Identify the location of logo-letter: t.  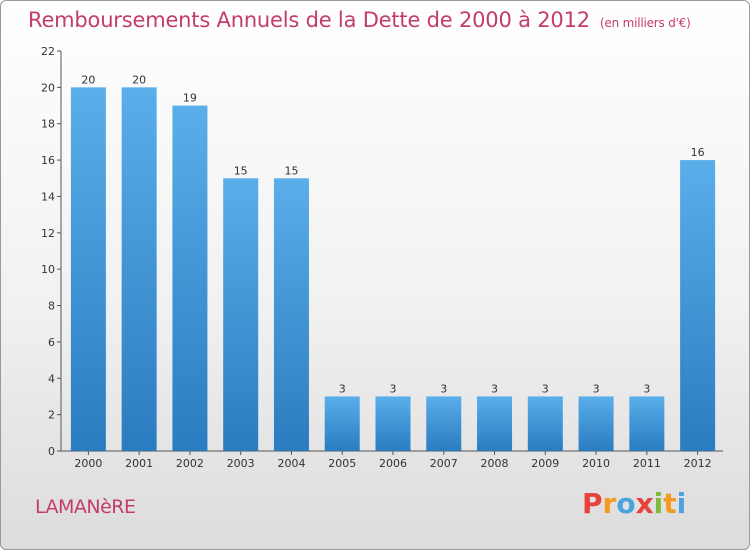
(670, 503).